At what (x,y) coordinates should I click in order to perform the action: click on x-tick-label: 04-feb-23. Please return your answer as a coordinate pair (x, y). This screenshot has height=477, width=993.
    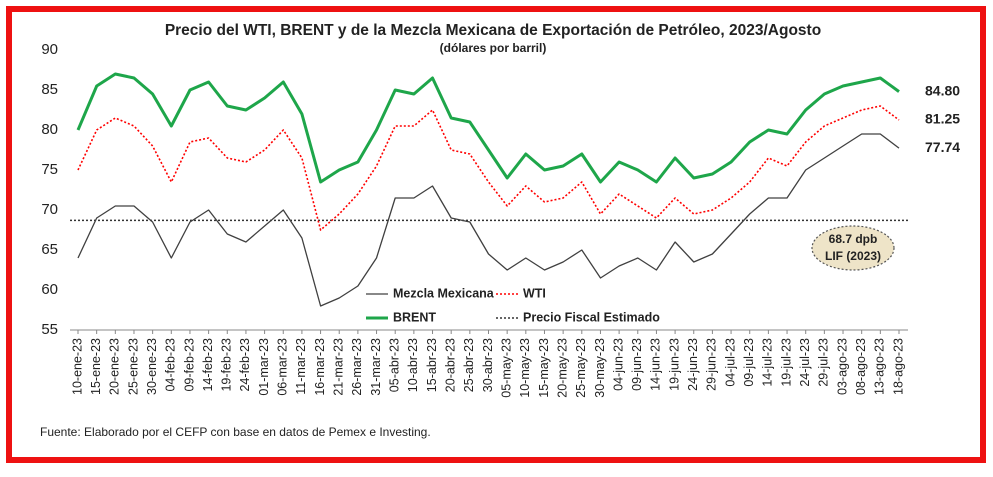
    Looking at the image, I should click on (171, 365).